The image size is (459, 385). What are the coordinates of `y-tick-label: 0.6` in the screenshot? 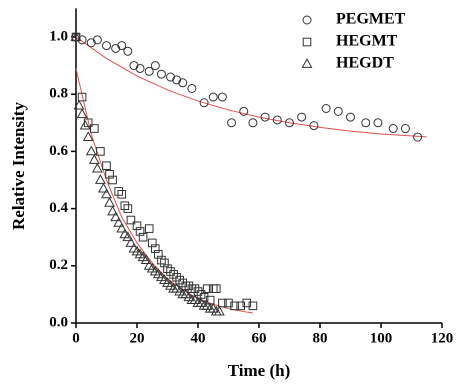 It's located at (58, 151).